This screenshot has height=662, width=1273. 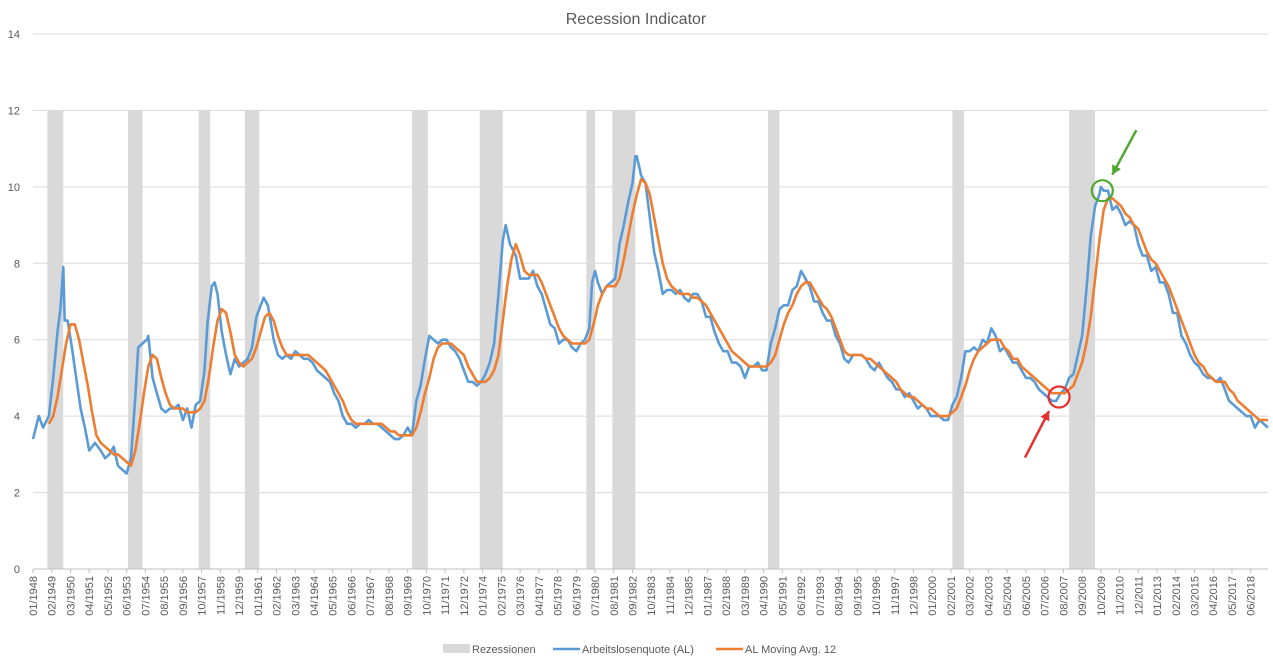 What do you see at coordinates (1027, 596) in the screenshot?
I see `x-tick-label: 06/2005` at bounding box center [1027, 596].